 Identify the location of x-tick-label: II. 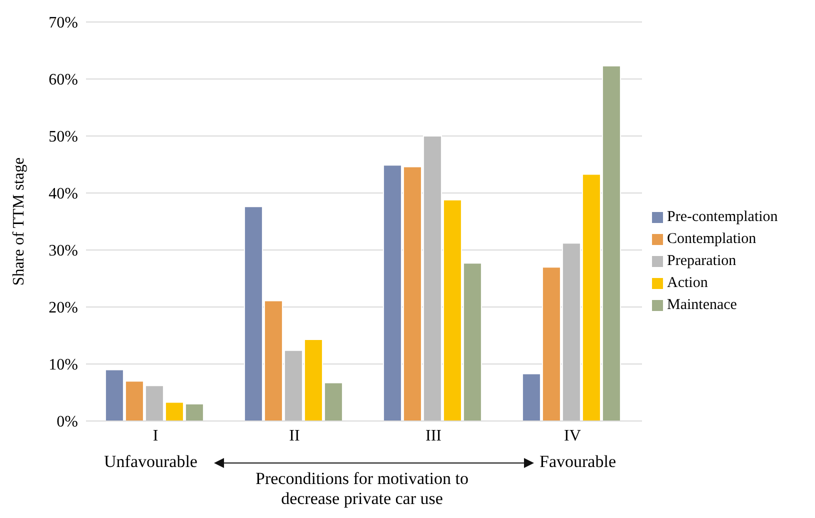
(294, 435).